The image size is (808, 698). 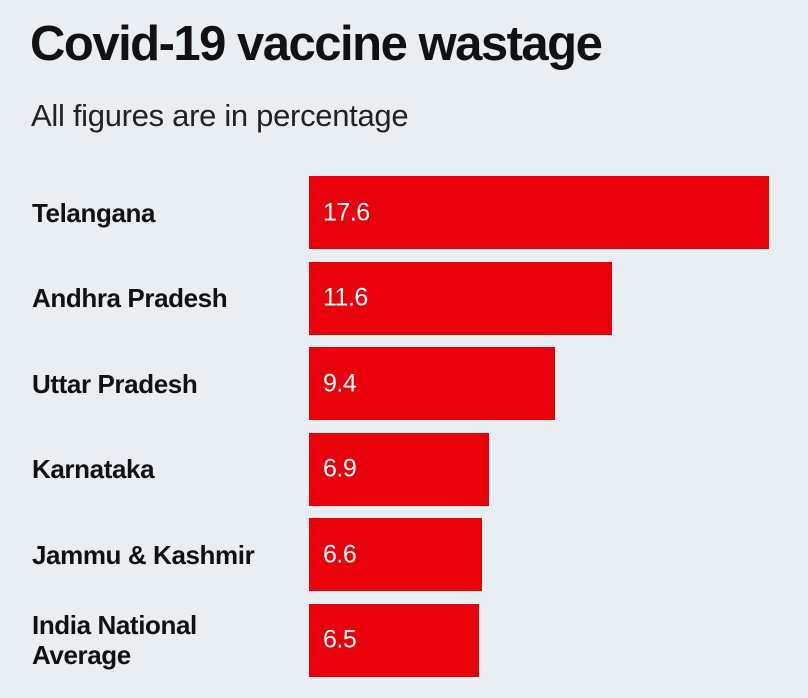 I want to click on bar: 6.9, so click(x=399, y=469).